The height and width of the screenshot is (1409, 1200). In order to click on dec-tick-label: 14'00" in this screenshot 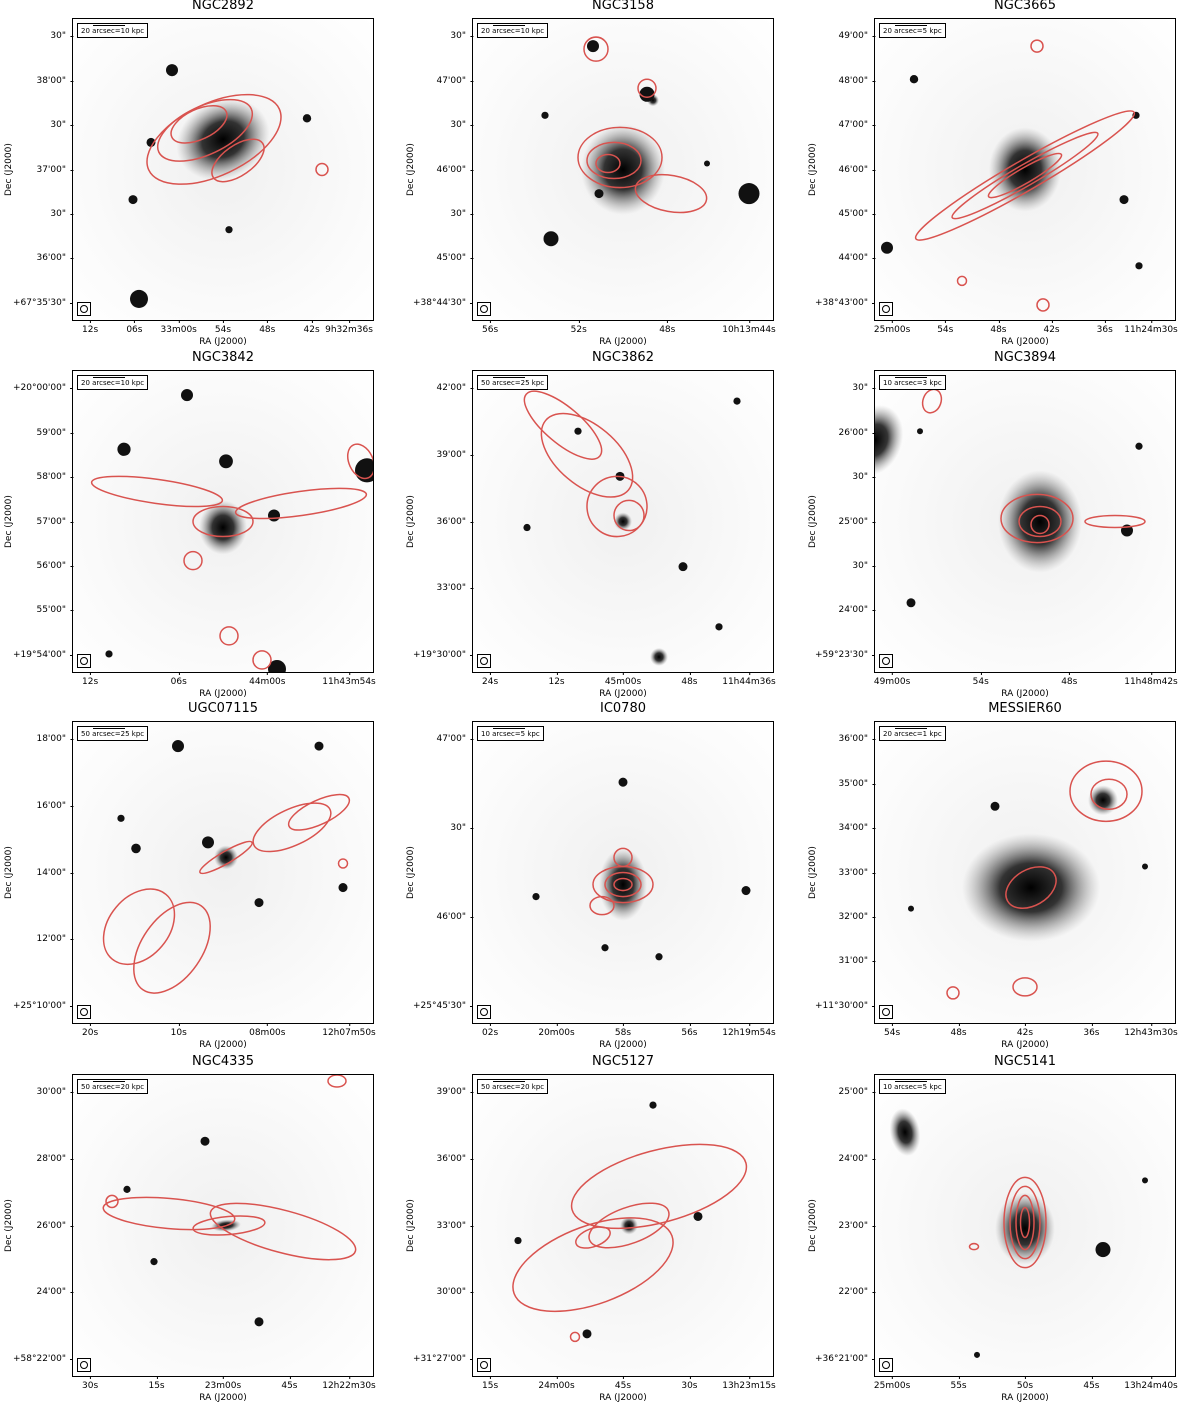, I will do `click(54, 873)`.